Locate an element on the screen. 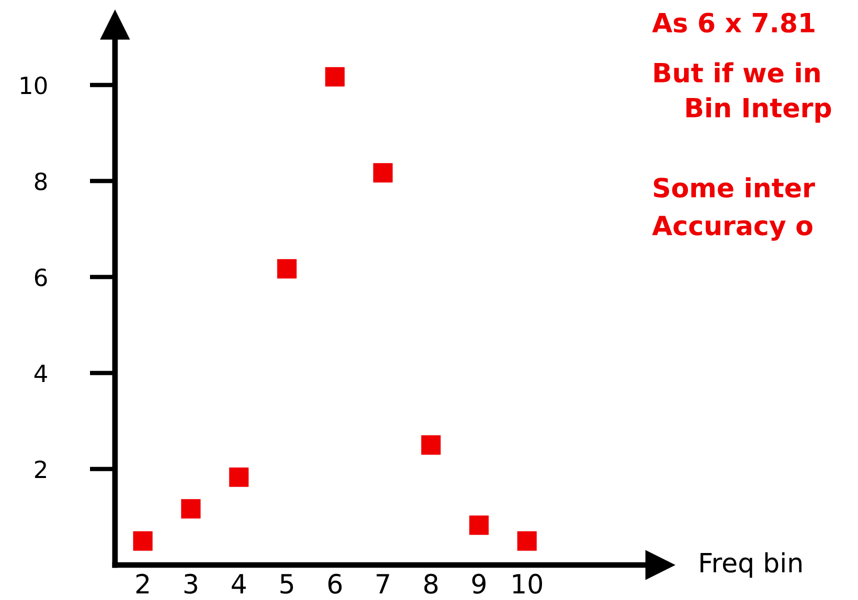 This screenshot has height=600, width=858. x-tick-label: 6 is located at coordinates (335, 584).